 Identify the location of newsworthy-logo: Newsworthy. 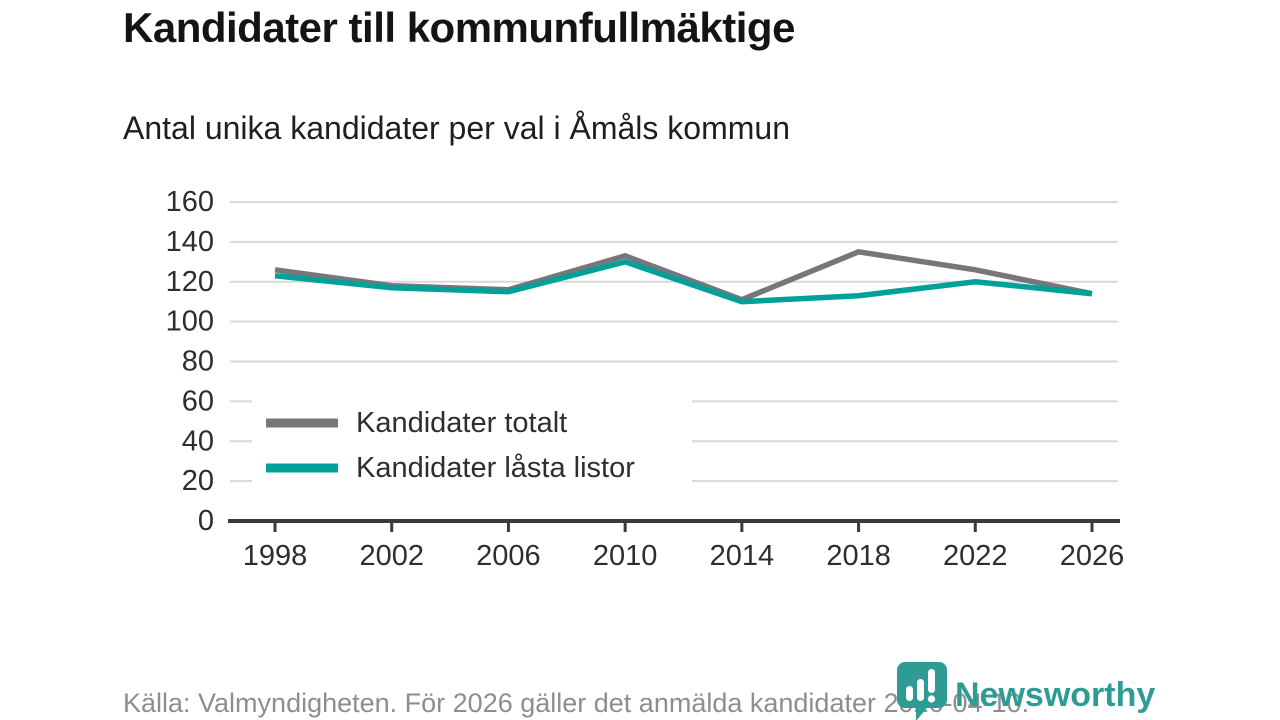
(1025, 690).